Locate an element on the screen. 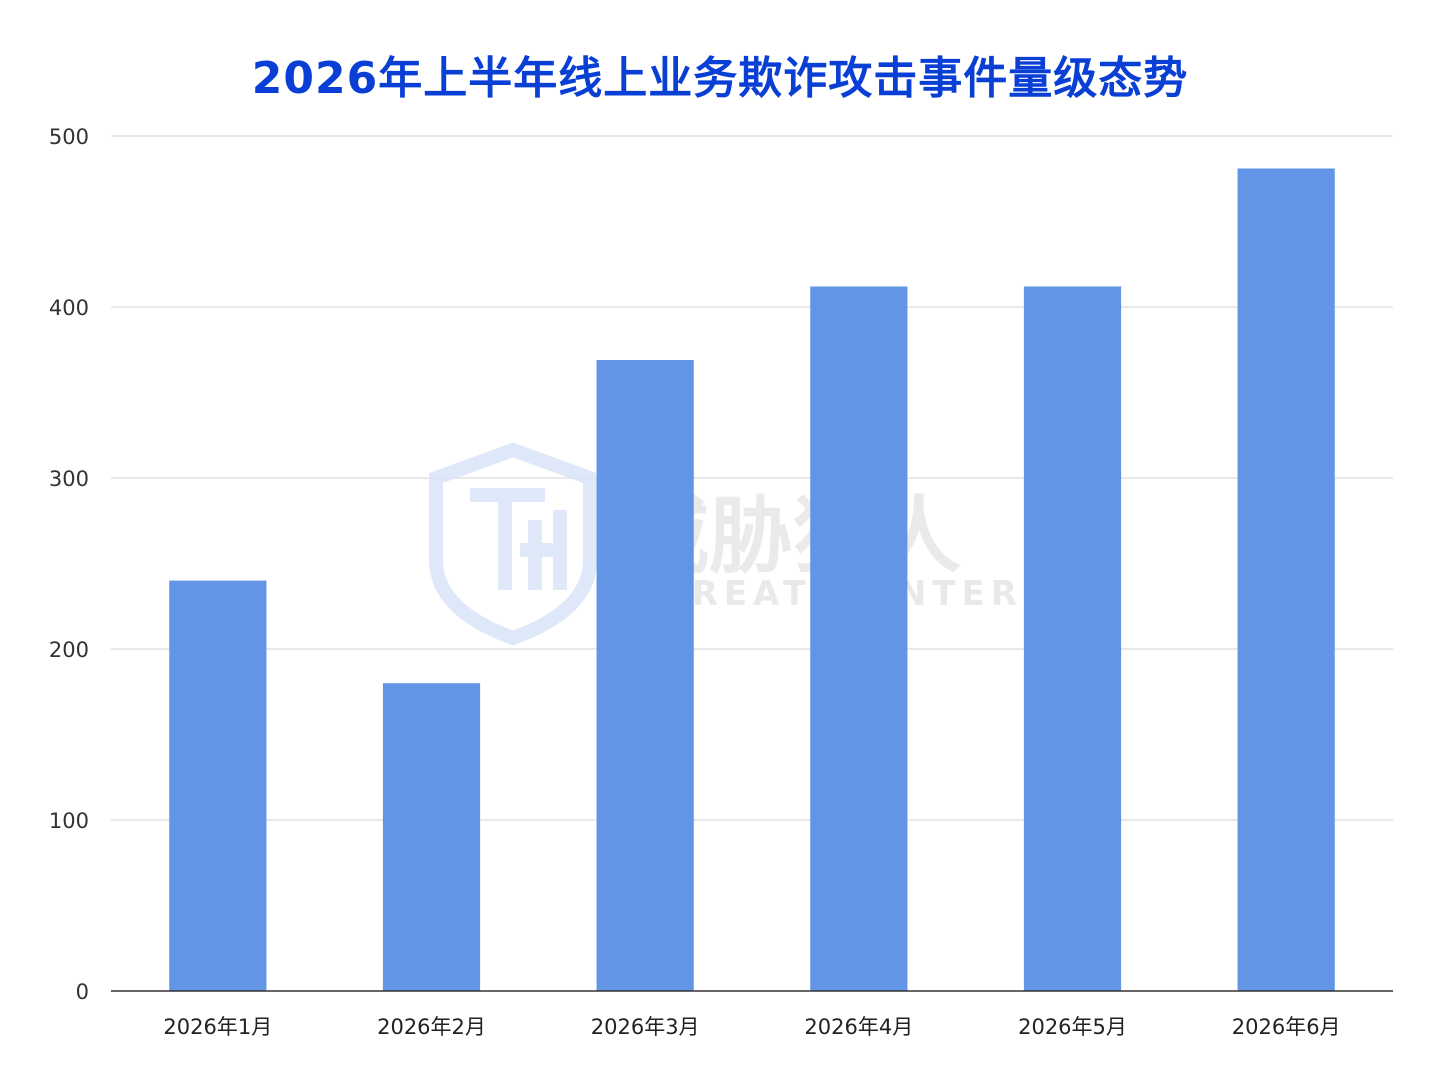 Image resolution: width=1440 pixels, height=1086 pixels. y-tick-label: 500 is located at coordinates (69, 137).